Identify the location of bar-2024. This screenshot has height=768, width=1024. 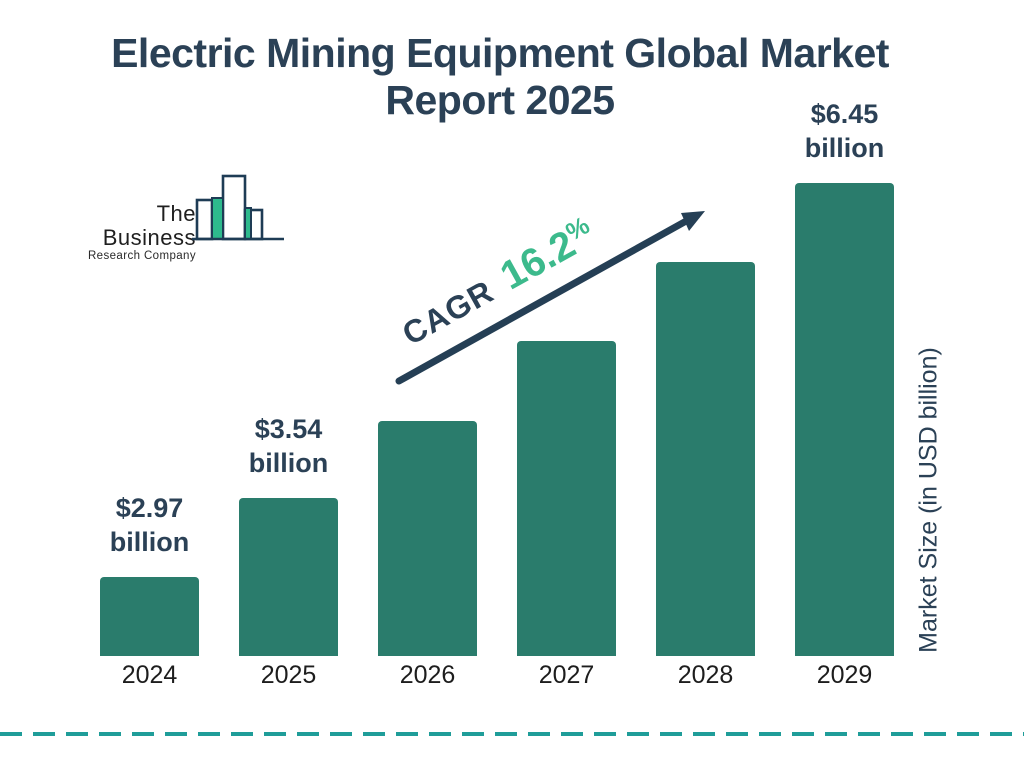
(149, 616).